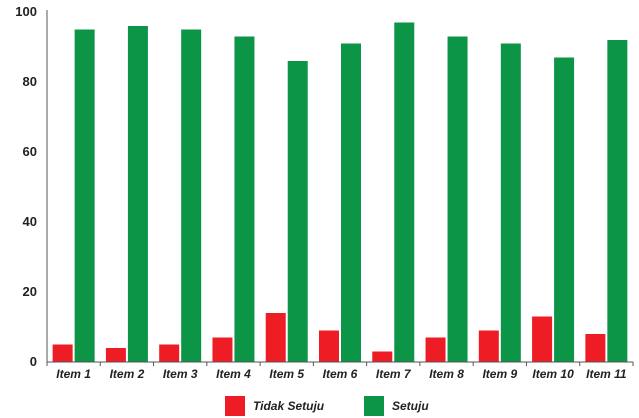 This screenshot has height=418, width=639. I want to click on x-category-label-10: Item 10, so click(553, 374).